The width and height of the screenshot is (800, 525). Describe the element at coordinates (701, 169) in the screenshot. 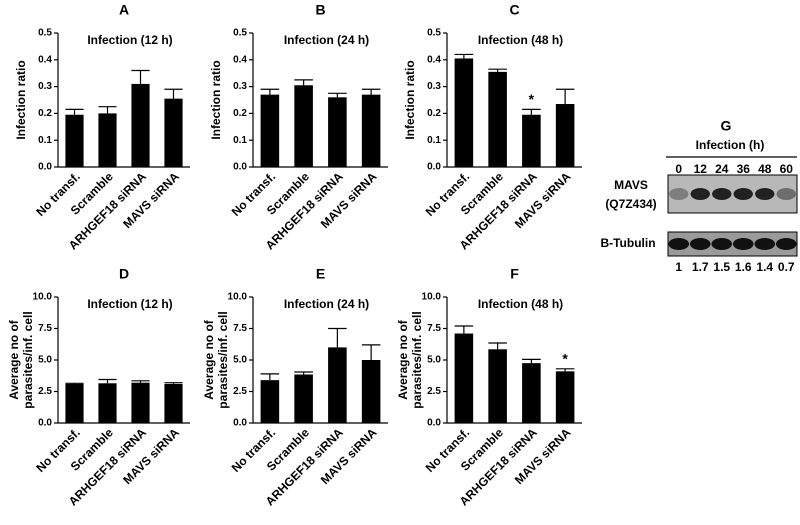

I see `time-label: 12` at that location.